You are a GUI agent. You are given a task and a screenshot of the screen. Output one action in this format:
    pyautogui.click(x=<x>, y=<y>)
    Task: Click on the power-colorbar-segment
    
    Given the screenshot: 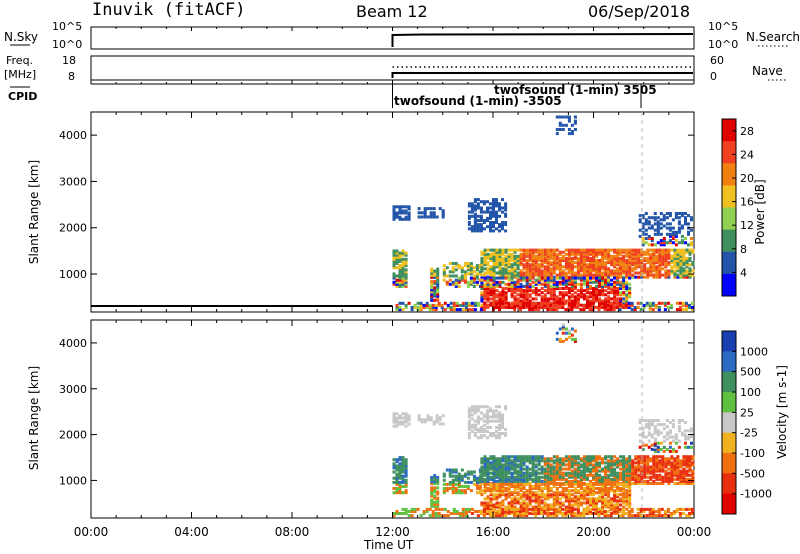 What is the action you would take?
    pyautogui.click(x=729, y=196)
    